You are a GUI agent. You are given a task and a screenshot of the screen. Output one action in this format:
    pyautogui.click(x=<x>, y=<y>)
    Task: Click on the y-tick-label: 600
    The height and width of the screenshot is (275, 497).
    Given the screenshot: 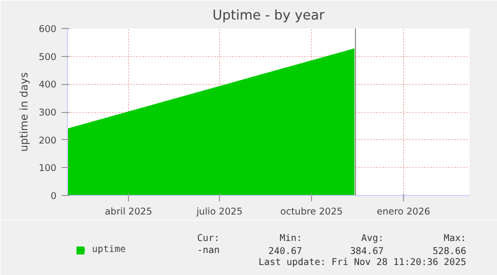 What is the action you would take?
    pyautogui.click(x=47, y=29)
    